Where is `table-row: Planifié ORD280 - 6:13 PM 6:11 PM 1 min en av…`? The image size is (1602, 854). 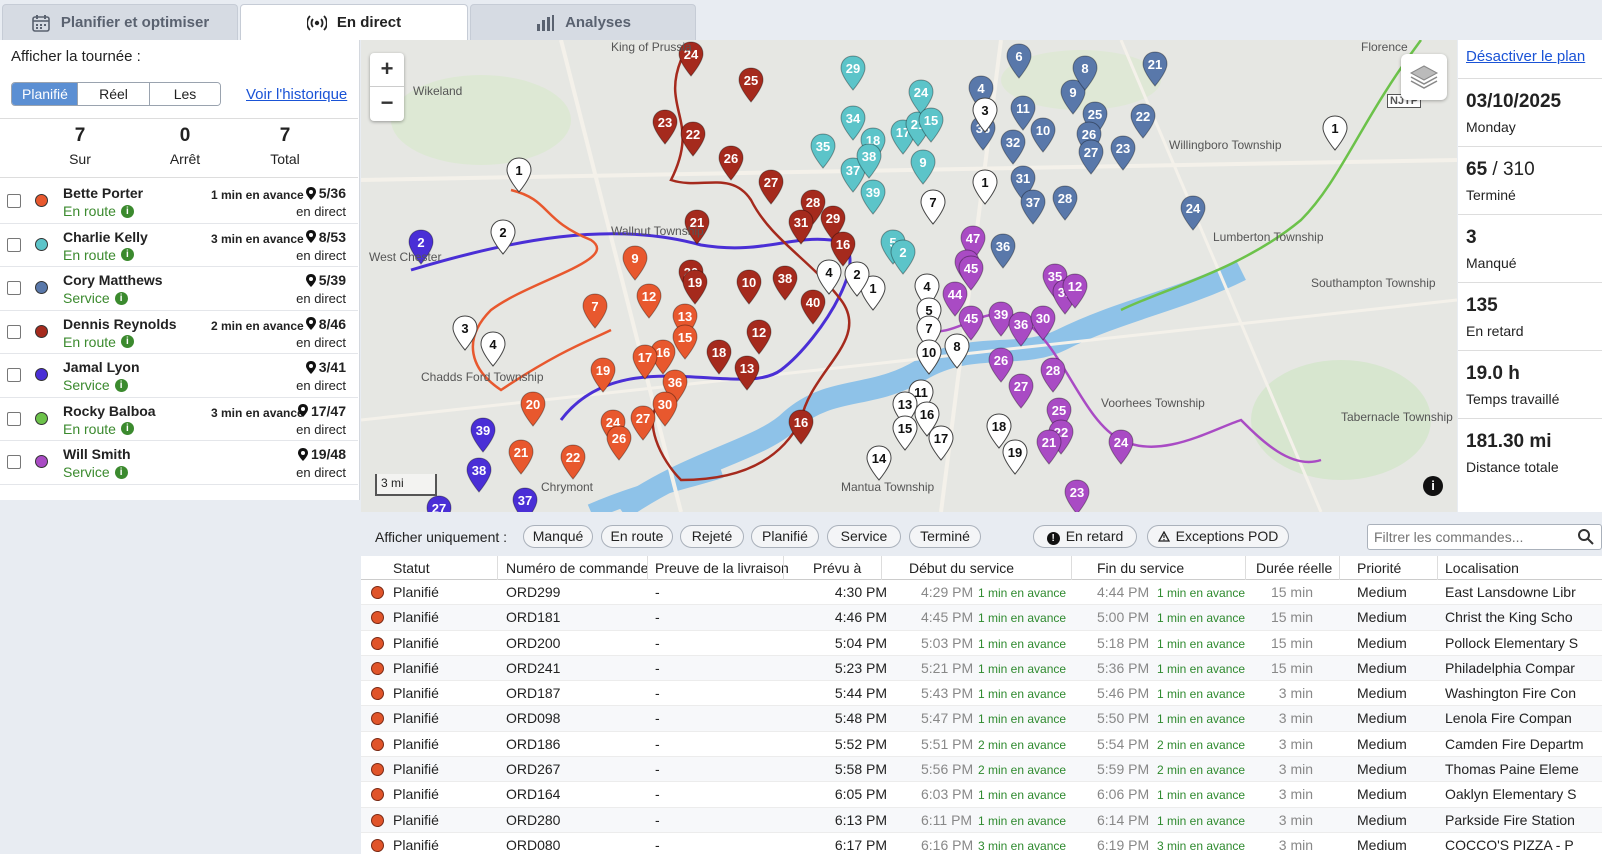
table-row: Planifié ORD280 - 6:13 PM 6:11 PM 1 min en av… is located at coordinates (981, 820).